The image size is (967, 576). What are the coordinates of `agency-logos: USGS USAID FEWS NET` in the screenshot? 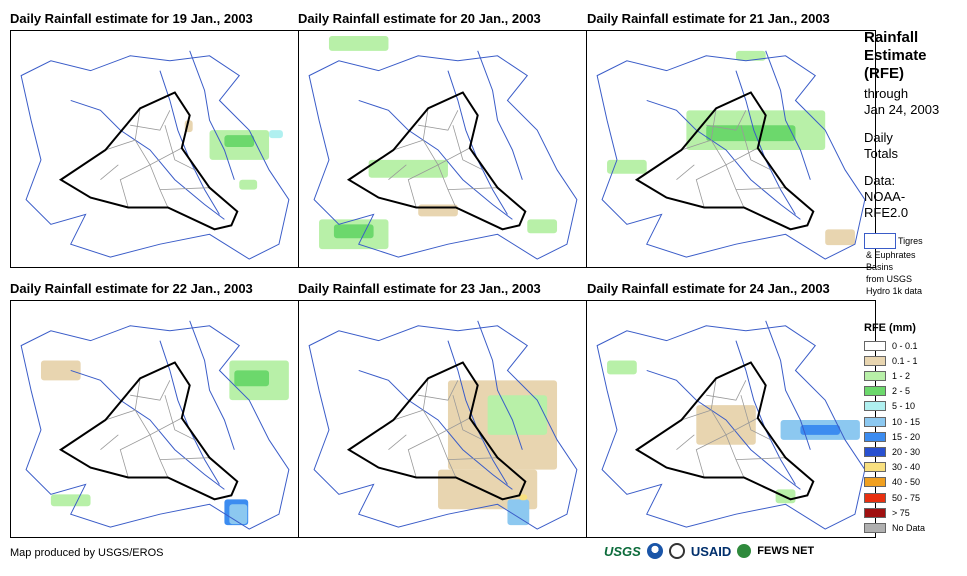 It's located at (709, 551).